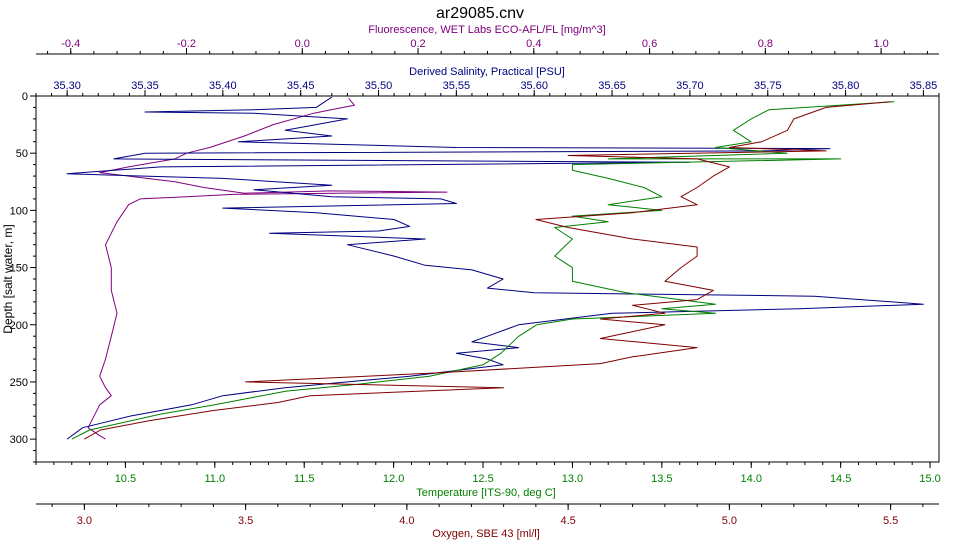 This screenshot has height=545, width=960. I want to click on depth-tick-label: 250, so click(19, 383).